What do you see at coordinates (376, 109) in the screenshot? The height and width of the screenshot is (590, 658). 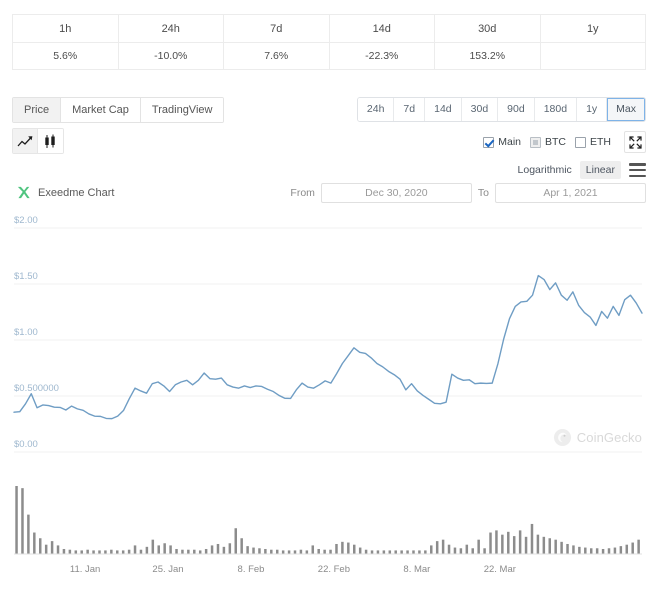 I see `range-24h: 24h` at bounding box center [376, 109].